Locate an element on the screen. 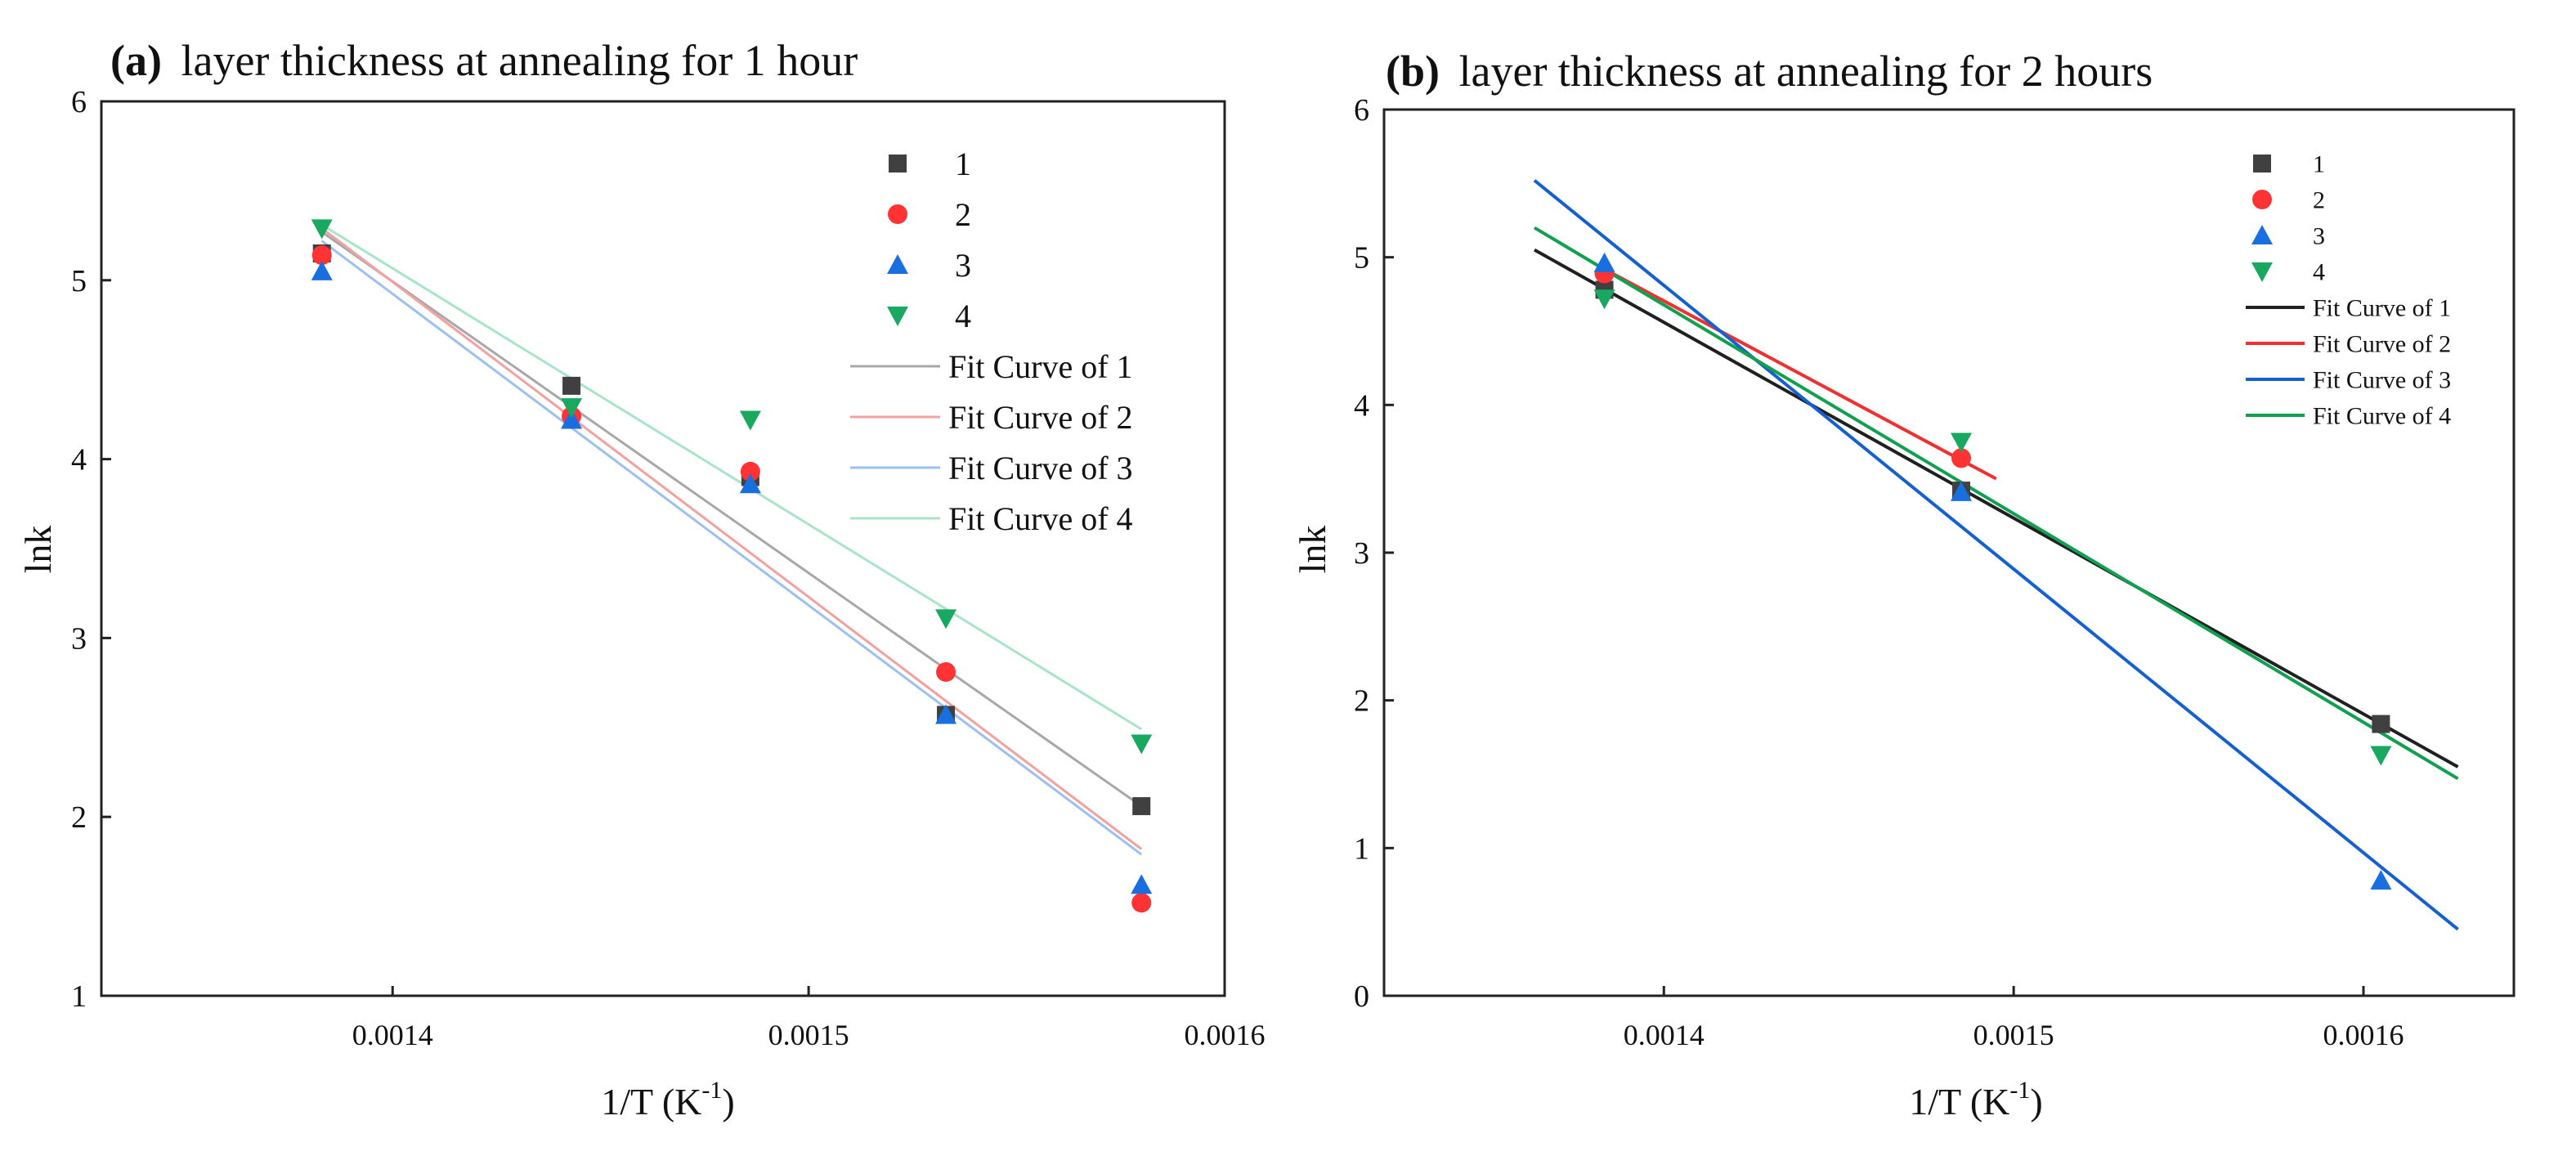 The image size is (2576, 1156). chart-b-x-tick-label: 0.0015 is located at coordinates (2014, 1035).